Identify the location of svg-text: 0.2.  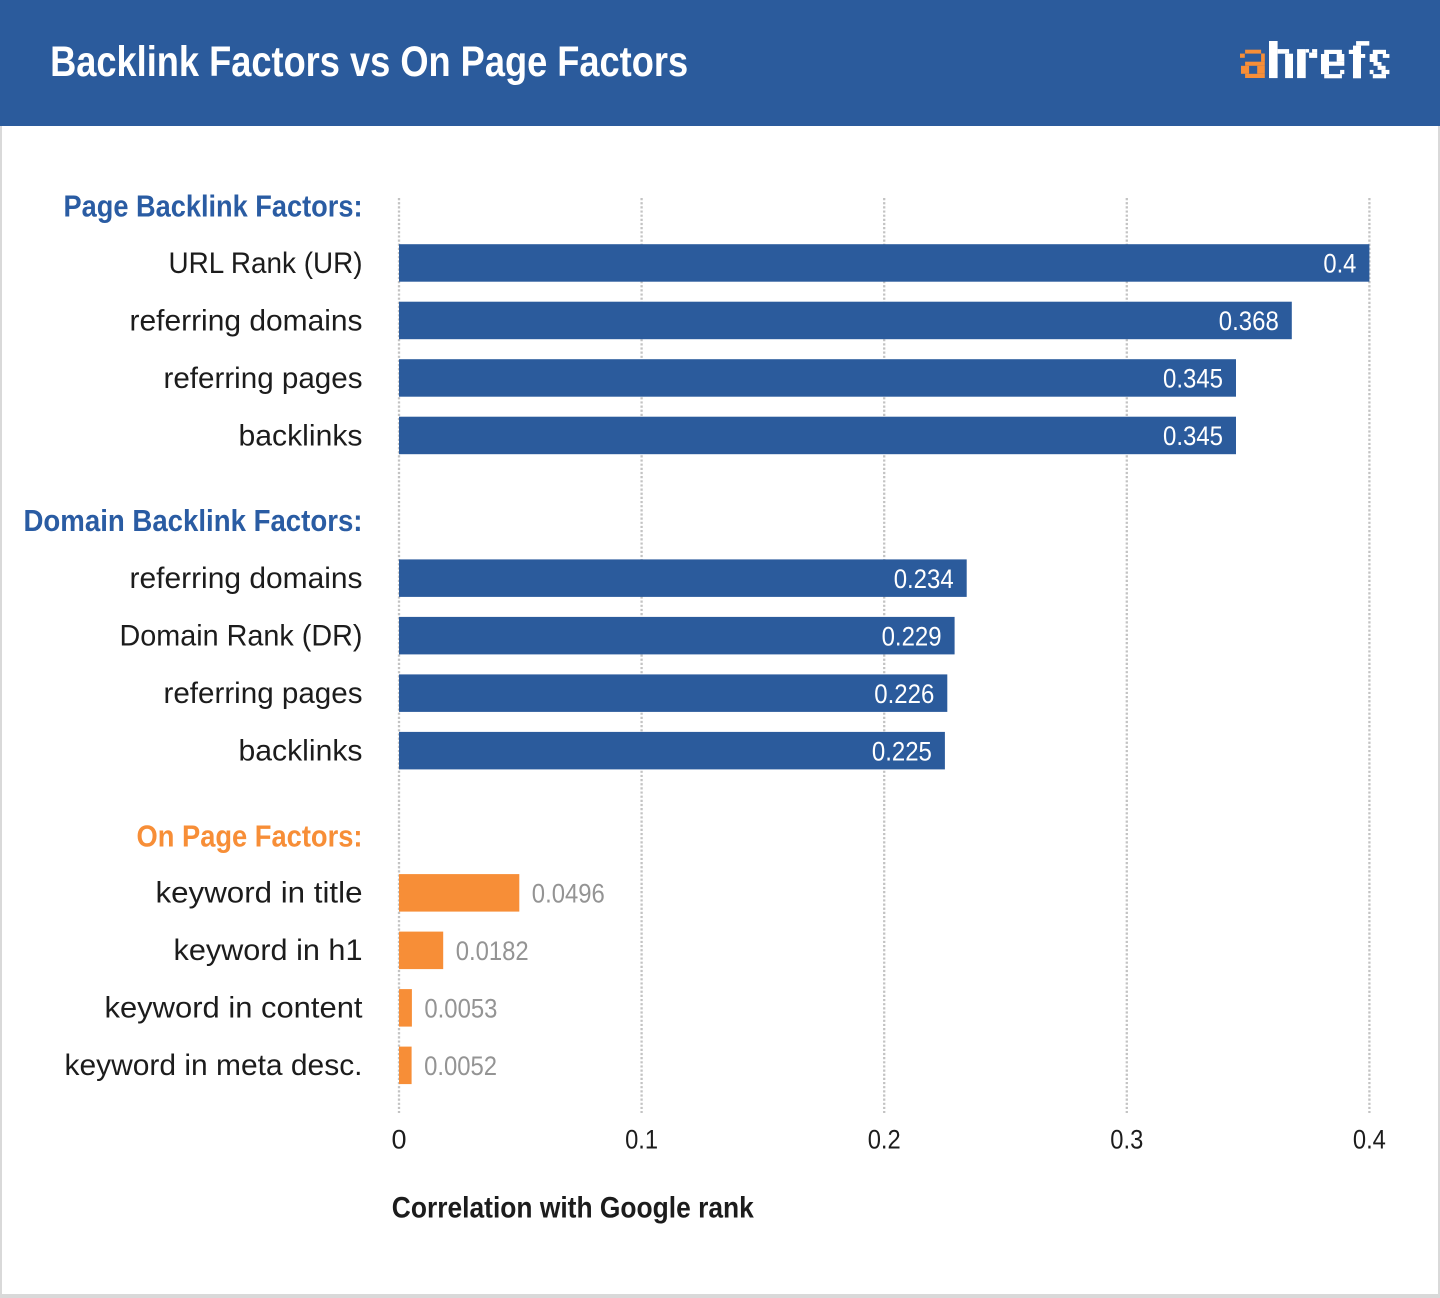
(884, 1139).